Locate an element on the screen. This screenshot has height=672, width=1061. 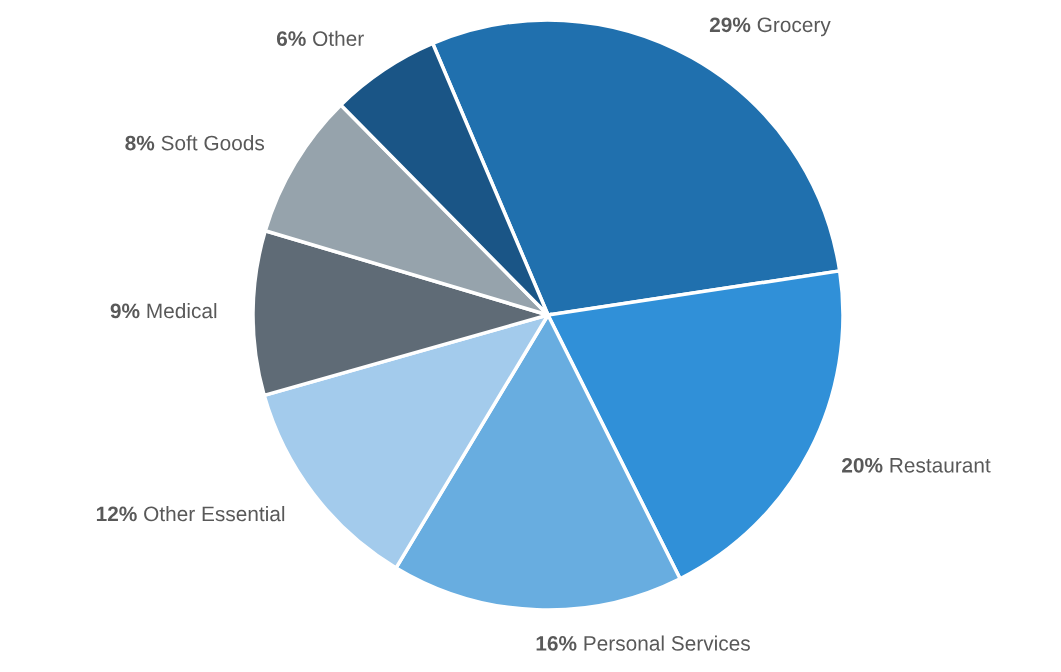
data-label: 20% is located at coordinates (862, 465).